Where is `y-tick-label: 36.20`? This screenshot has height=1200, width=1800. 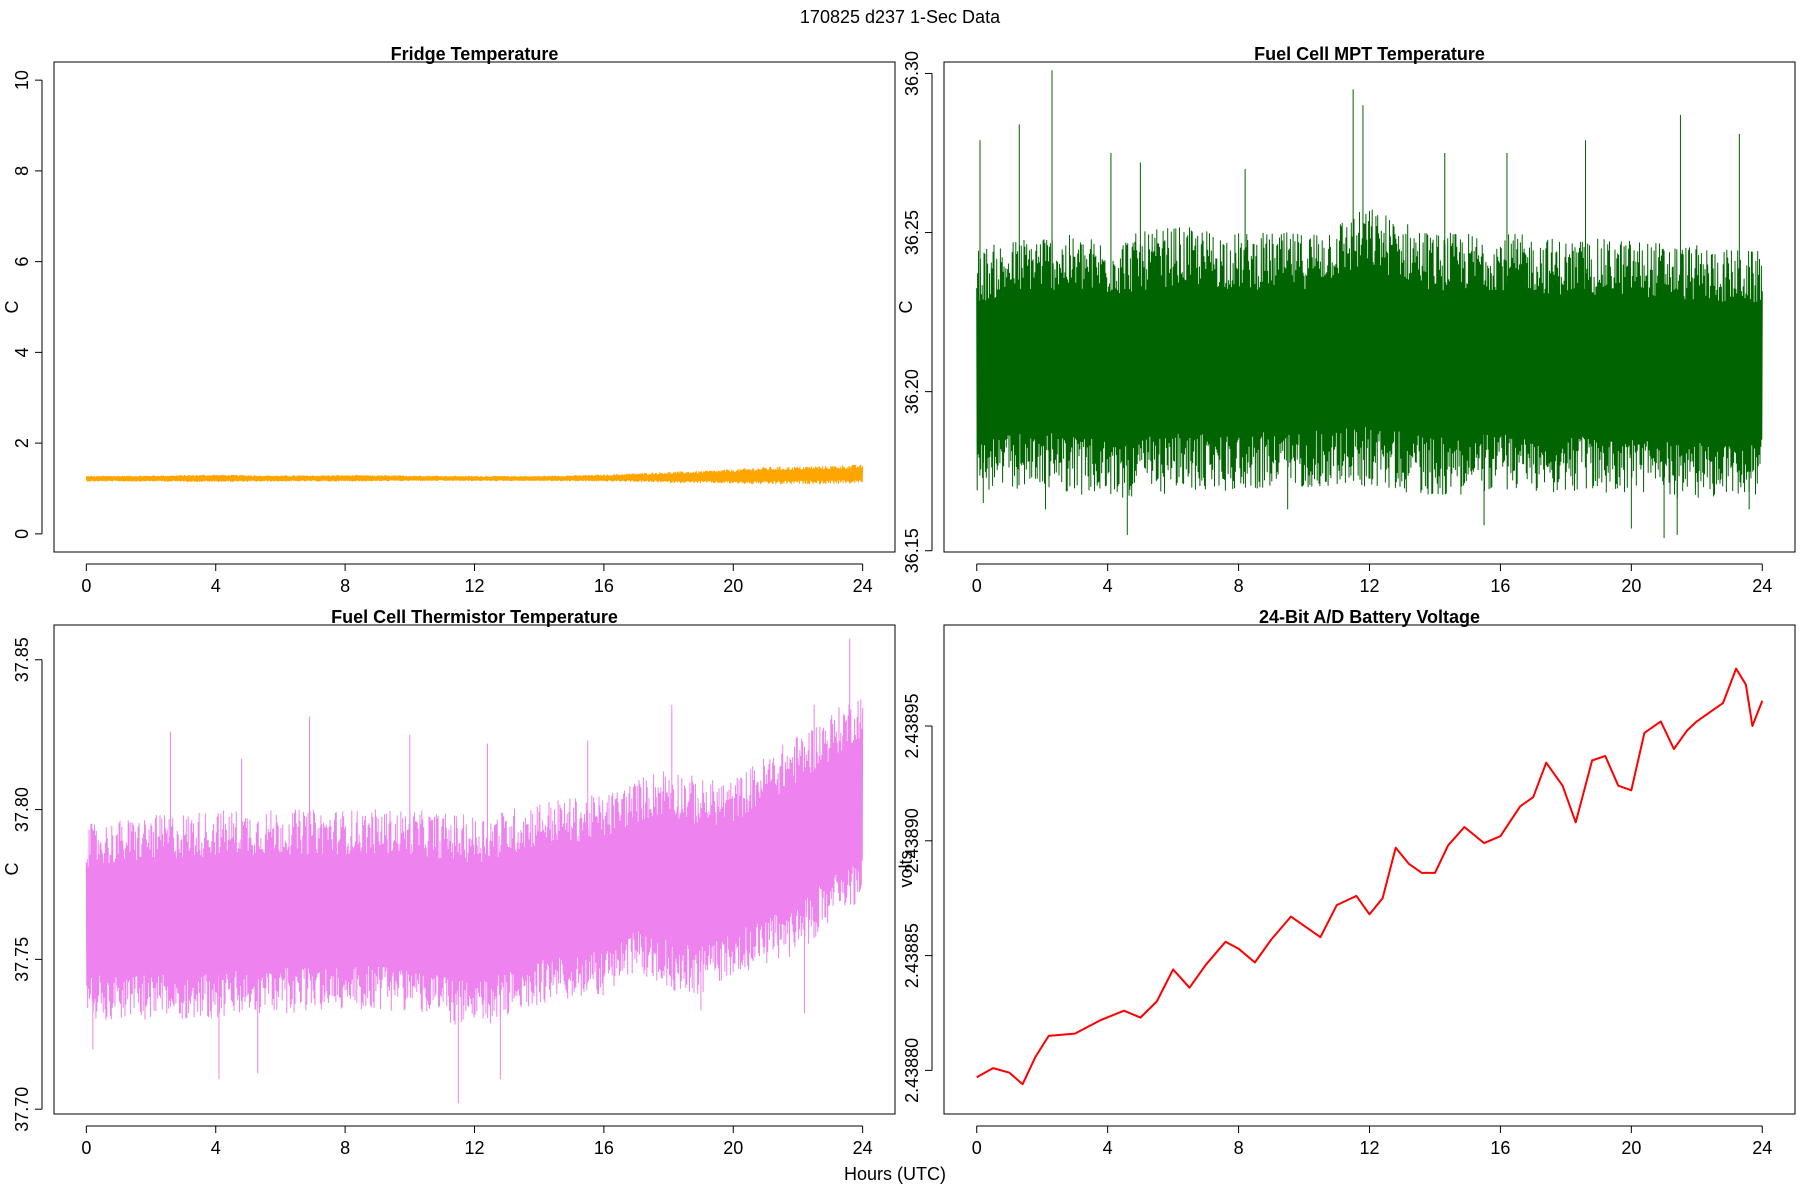 y-tick-label: 36.20 is located at coordinates (912, 391).